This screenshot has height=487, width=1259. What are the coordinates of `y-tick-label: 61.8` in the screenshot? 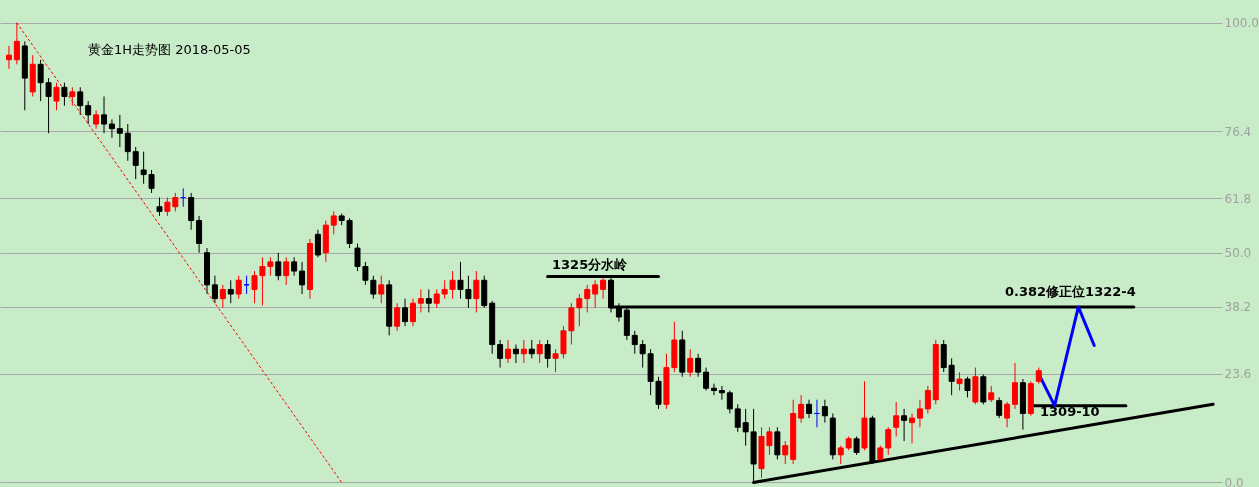 It's located at (1238, 198).